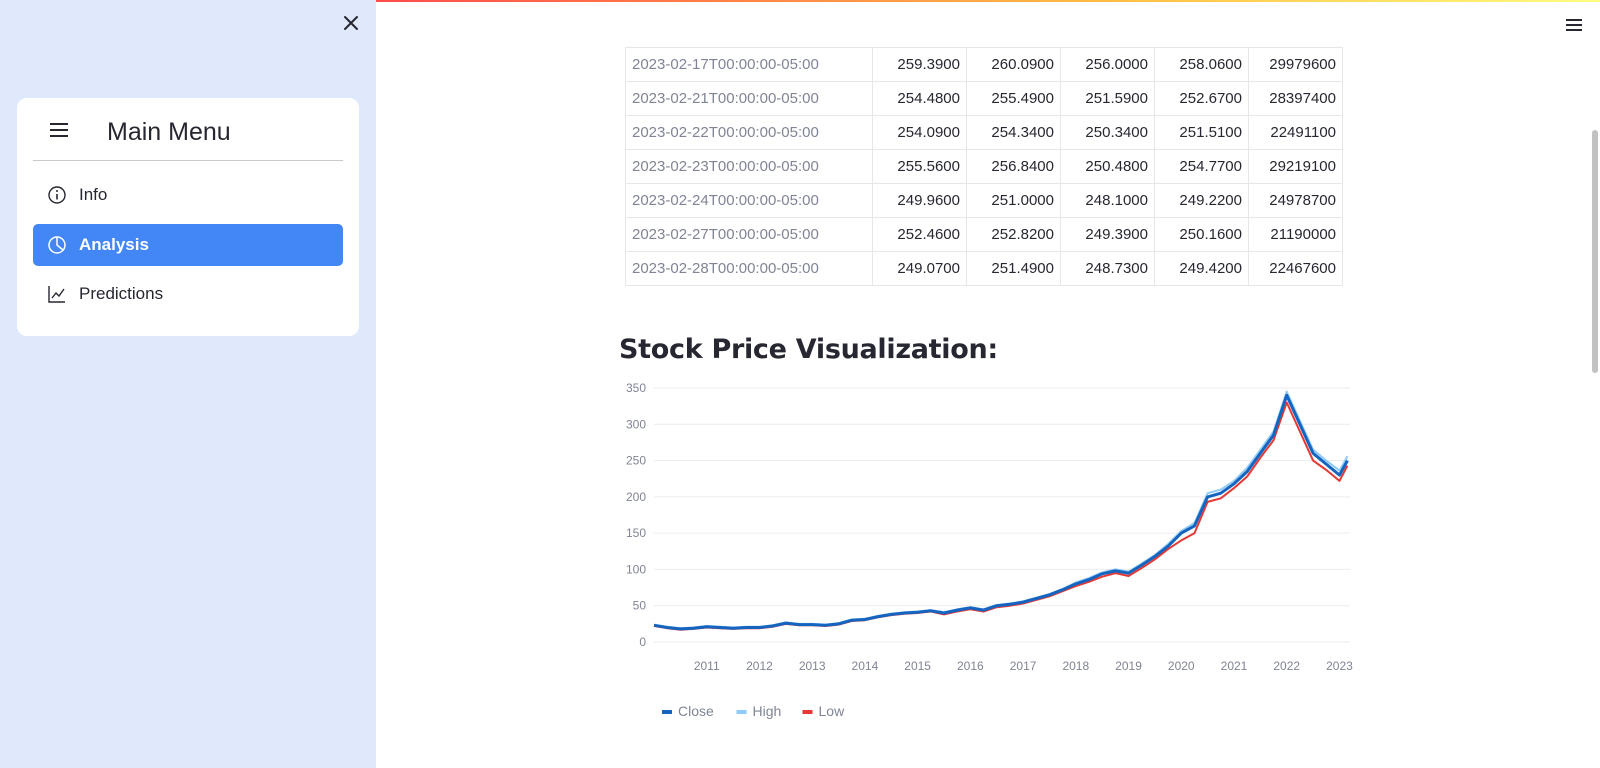 This screenshot has height=768, width=1600. I want to click on y-tick-label: 200, so click(636, 497).